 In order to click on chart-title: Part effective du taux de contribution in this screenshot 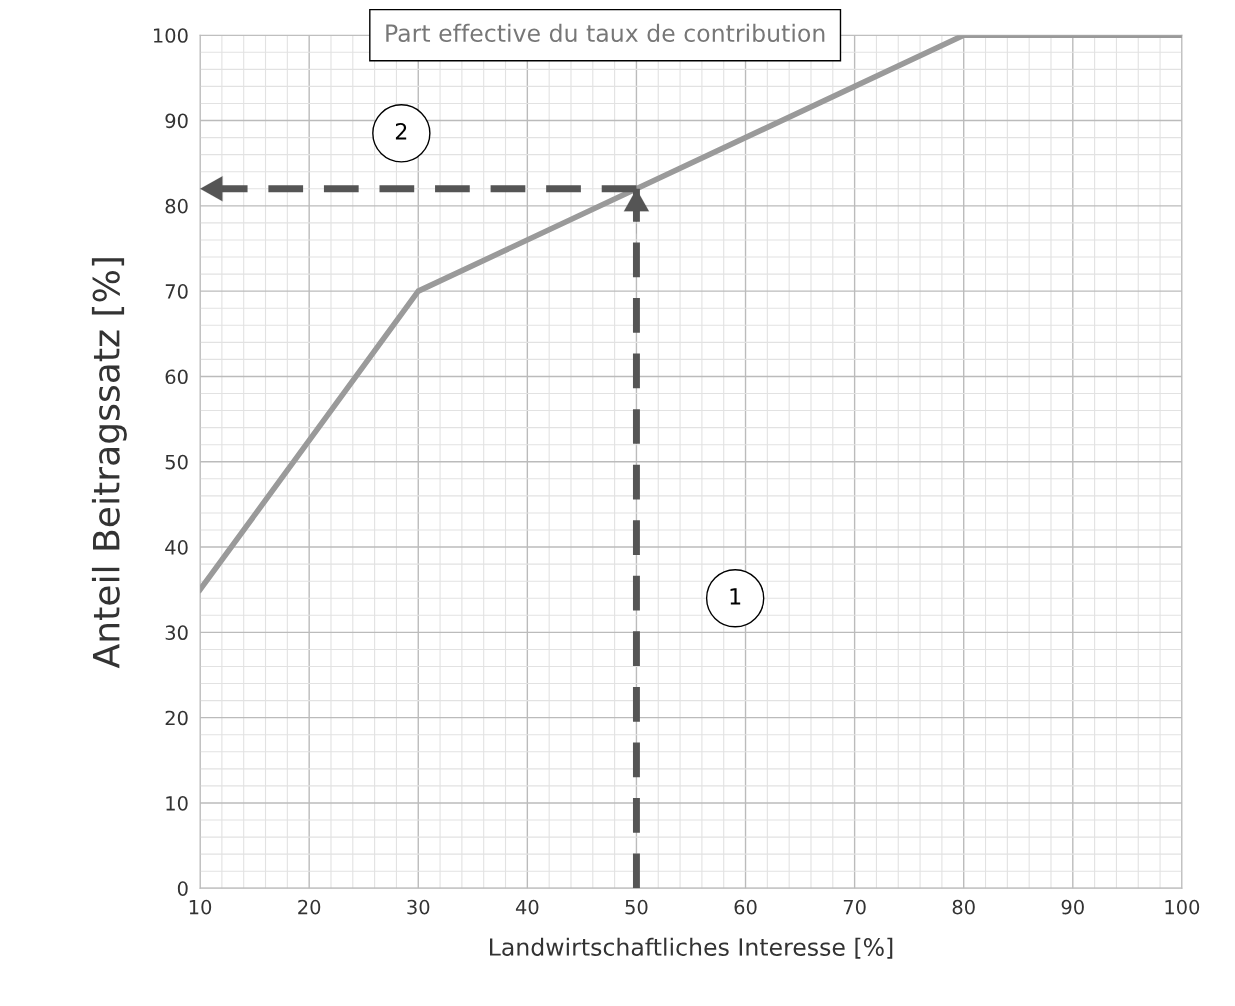, I will do `click(605, 33)`.